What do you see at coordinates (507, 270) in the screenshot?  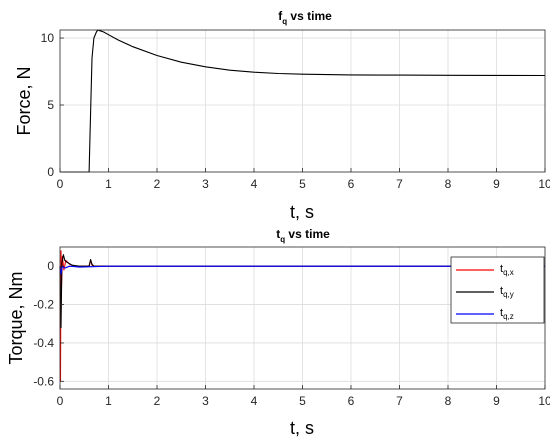 I see `legend-label: tq,x` at bounding box center [507, 270].